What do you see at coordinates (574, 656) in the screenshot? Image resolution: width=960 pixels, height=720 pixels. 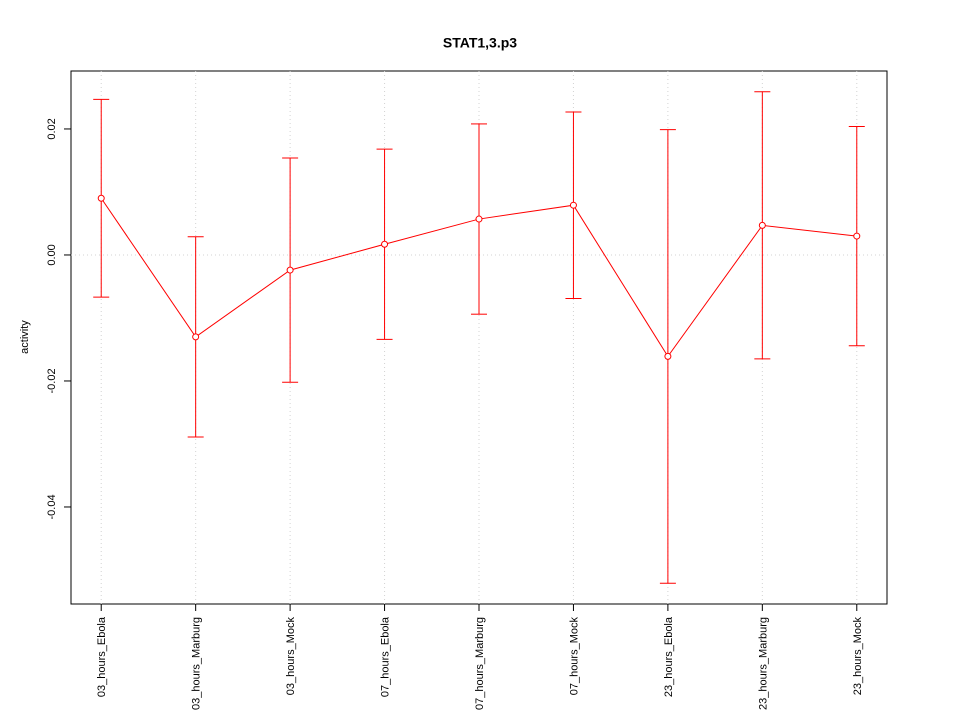 I see `x-tick-label: 07_hours_Mock` at bounding box center [574, 656].